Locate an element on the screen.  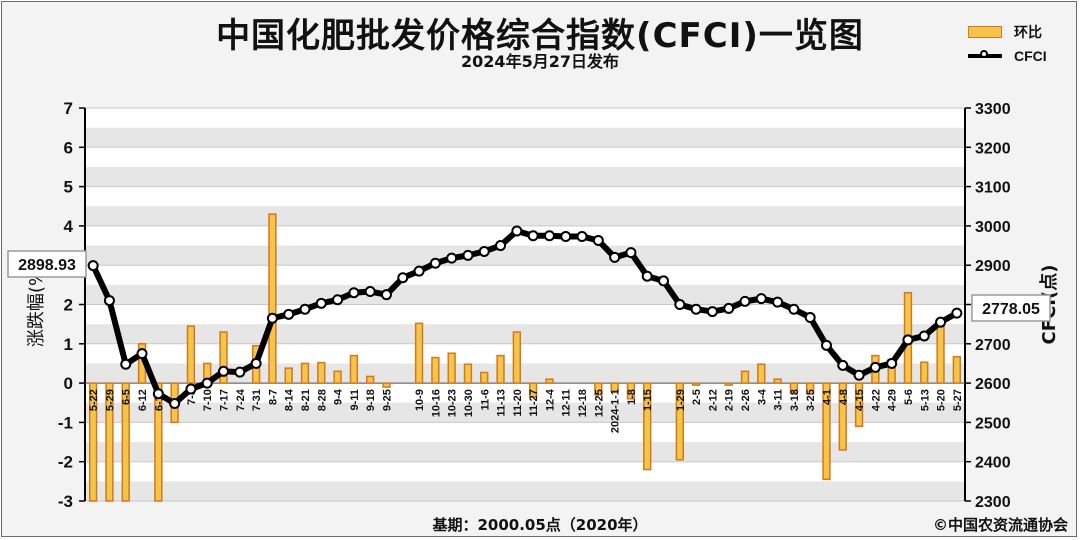
x-tick-label: 11-13 is located at coordinates (502, 403).